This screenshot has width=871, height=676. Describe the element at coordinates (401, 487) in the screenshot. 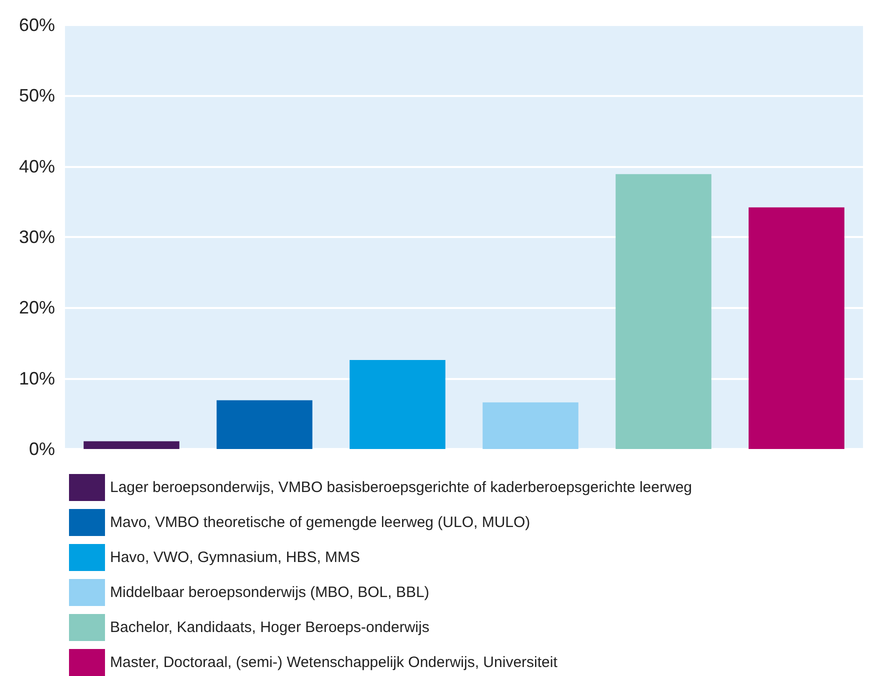

I see `legend-label: Lager beroepsonderwijs, VMBO basisberoepsgerichte of kaderberoepsgerichte leerweg` at that location.